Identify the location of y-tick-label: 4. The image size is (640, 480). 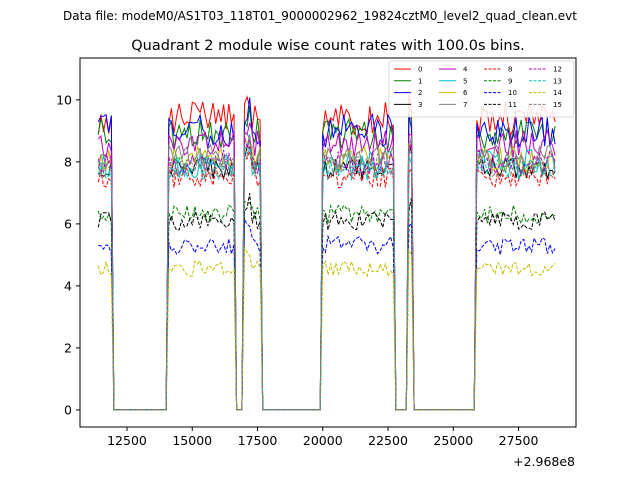
(68, 285).